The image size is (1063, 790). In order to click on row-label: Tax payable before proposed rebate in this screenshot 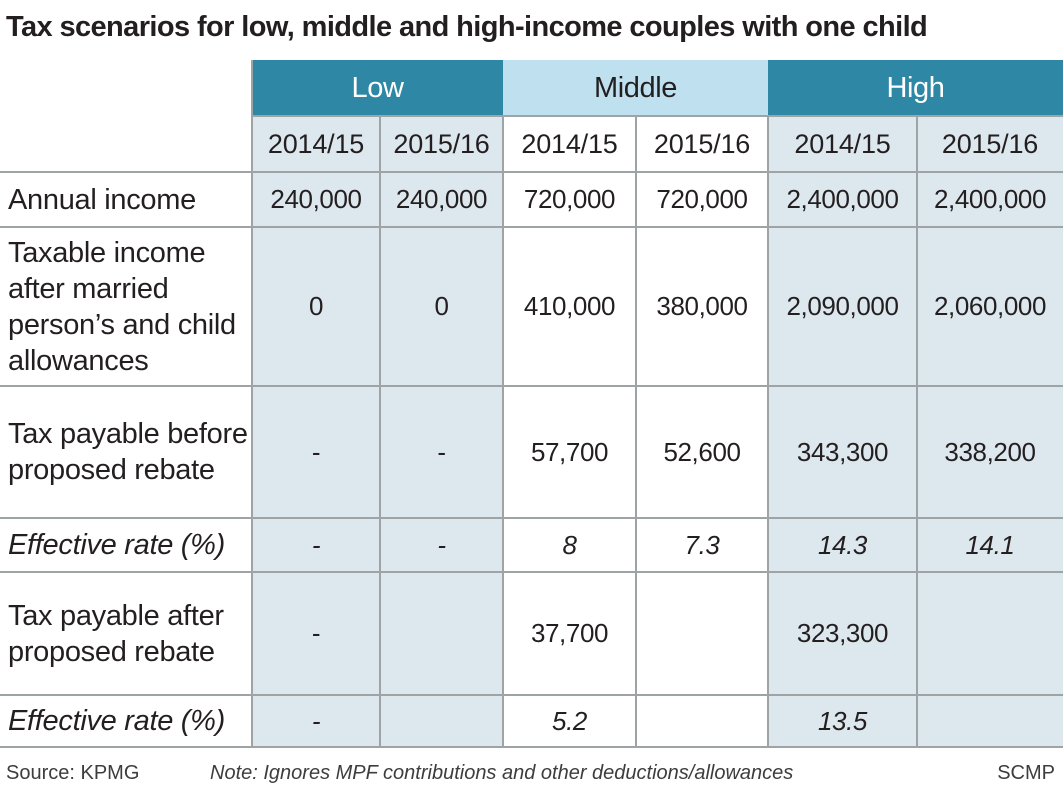, I will do `click(128, 452)`.